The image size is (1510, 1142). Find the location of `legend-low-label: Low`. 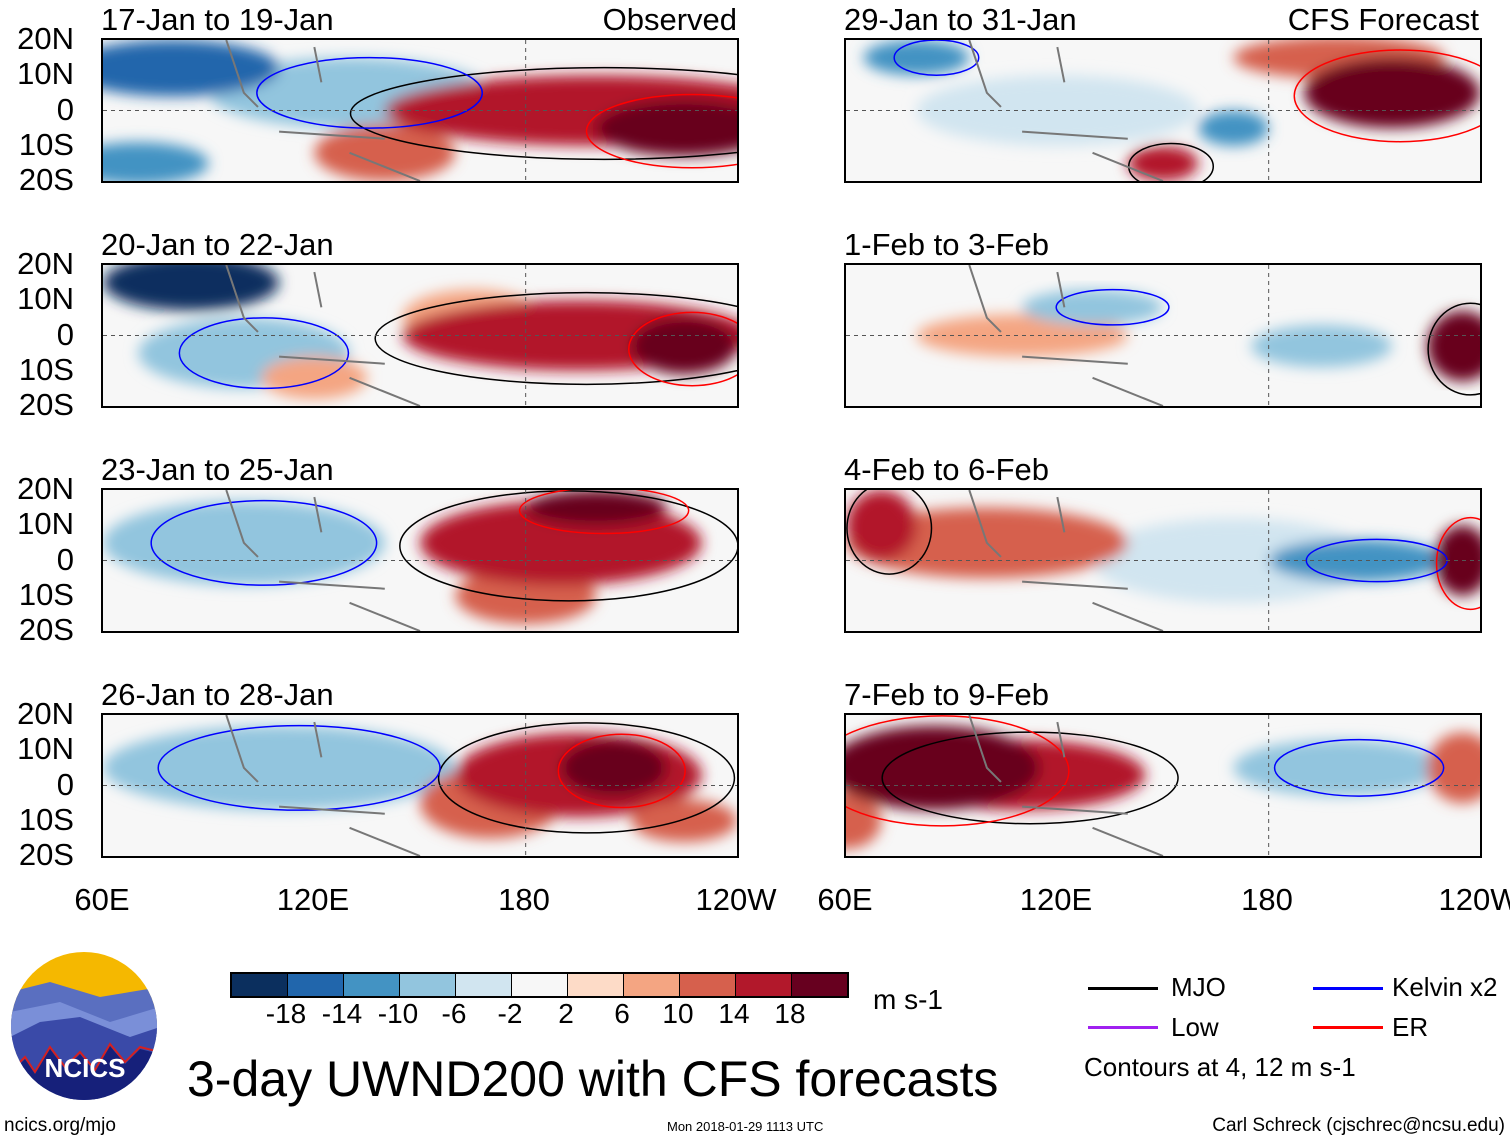

legend-low-label: Low is located at coordinates (1195, 1027).